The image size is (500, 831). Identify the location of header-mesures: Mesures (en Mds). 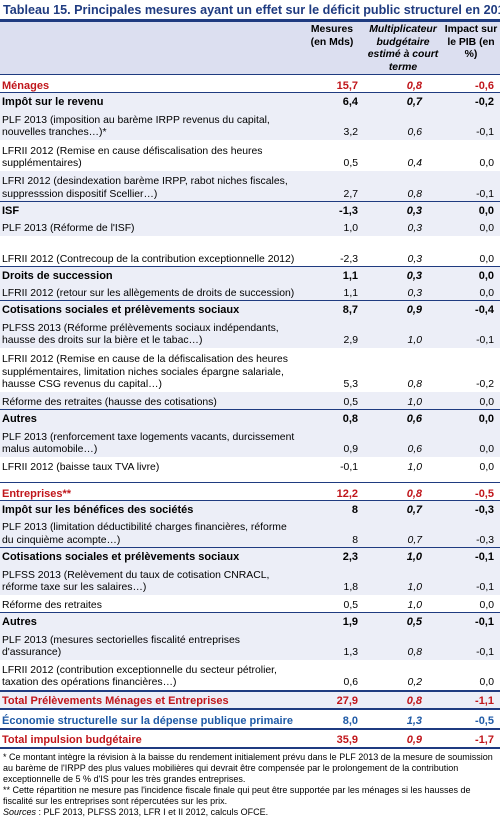
(332, 36).